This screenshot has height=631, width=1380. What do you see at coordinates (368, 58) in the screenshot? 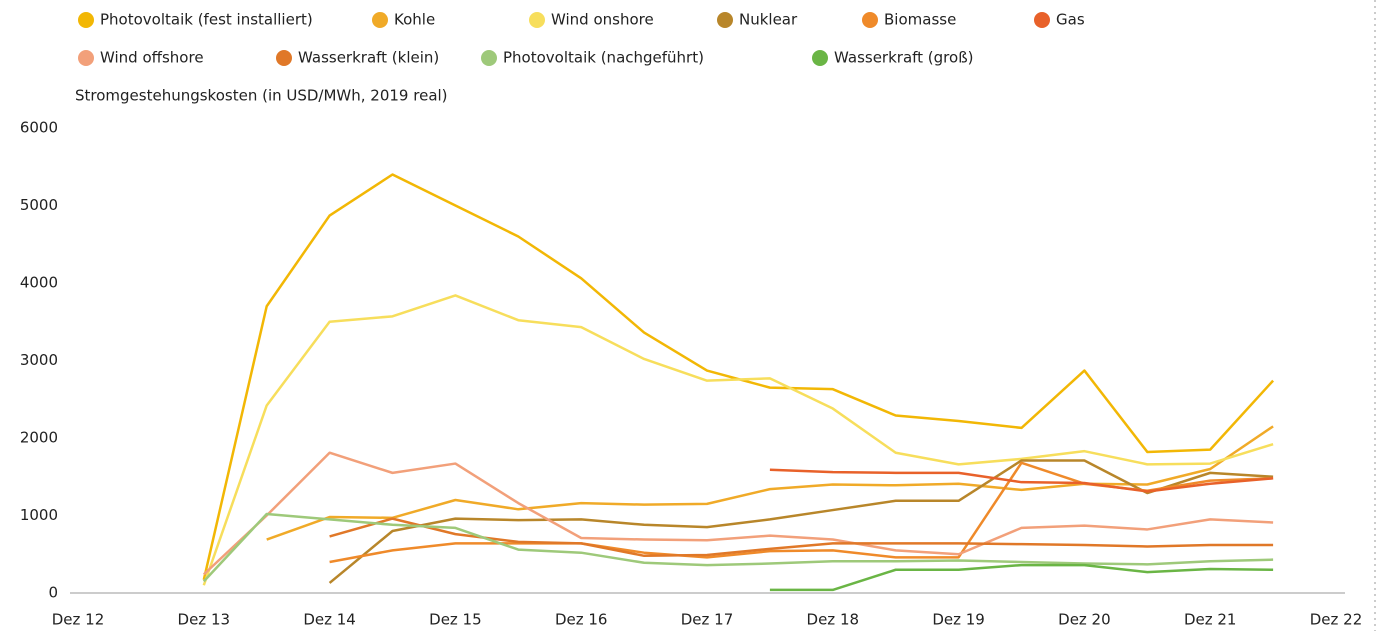
I see `legend-label: Wasserkraft (klein)` at bounding box center [368, 58].